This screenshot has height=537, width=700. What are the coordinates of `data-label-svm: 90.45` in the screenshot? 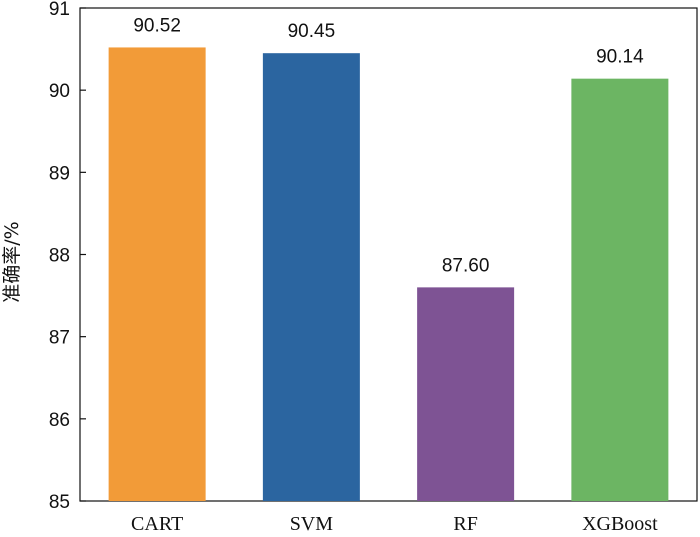 It's located at (312, 31).